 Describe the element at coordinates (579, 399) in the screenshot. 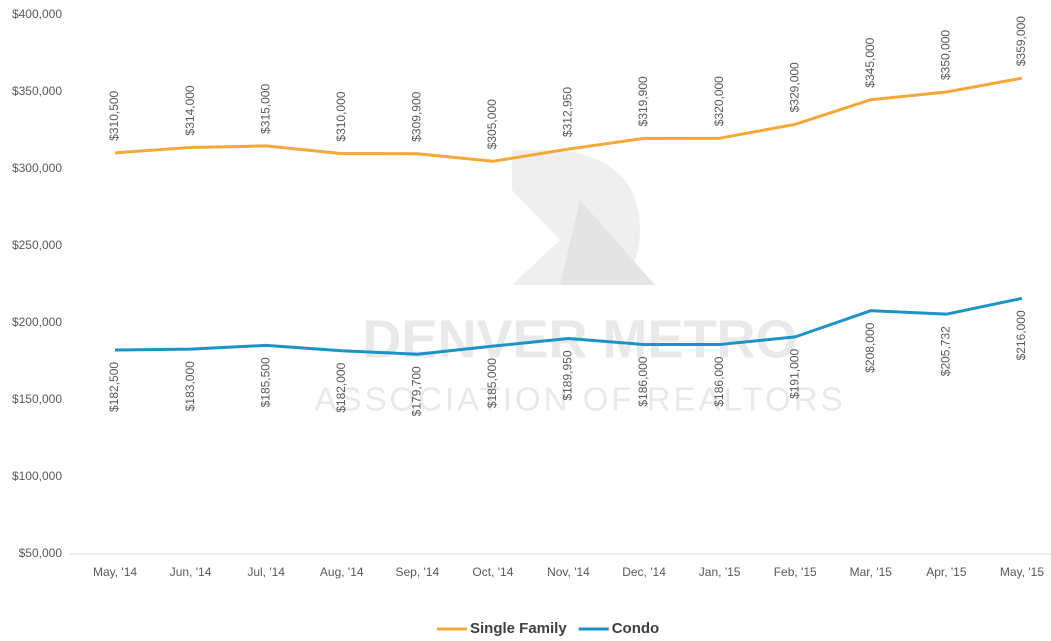

I see `watermark-text: ASSOCIATION OF REALTORS` at that location.